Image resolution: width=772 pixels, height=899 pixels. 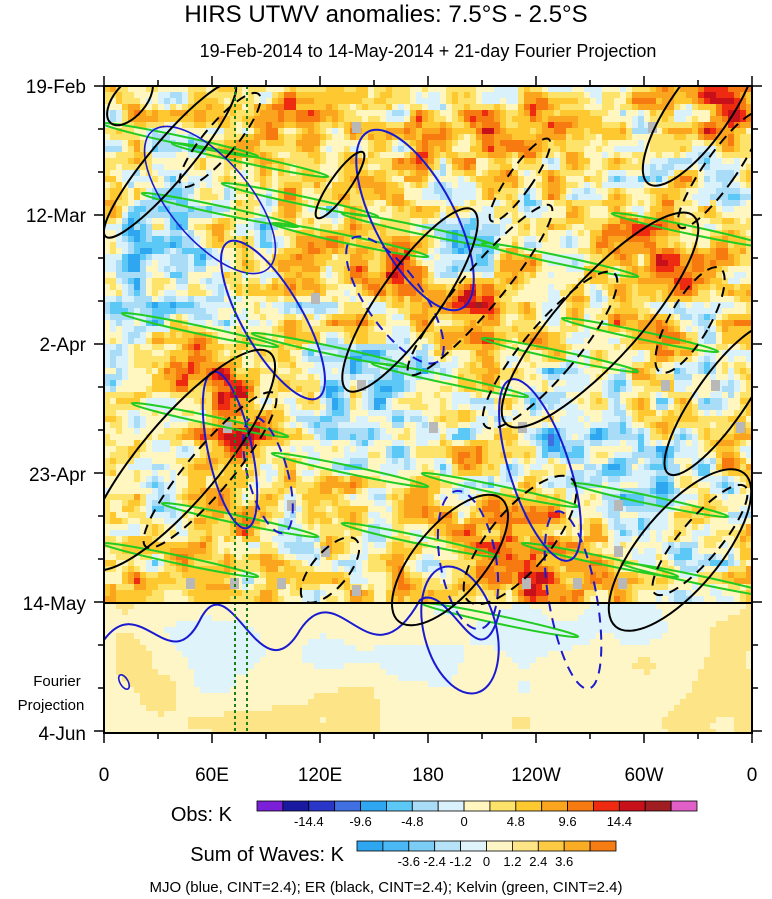 I want to click on waves-colorbar-tick: -2.4, so click(x=434, y=861).